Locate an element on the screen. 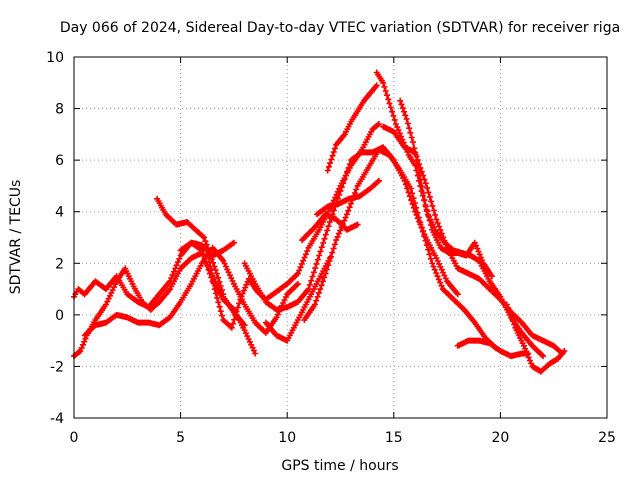  x-tick-label: 20 is located at coordinates (500, 438).